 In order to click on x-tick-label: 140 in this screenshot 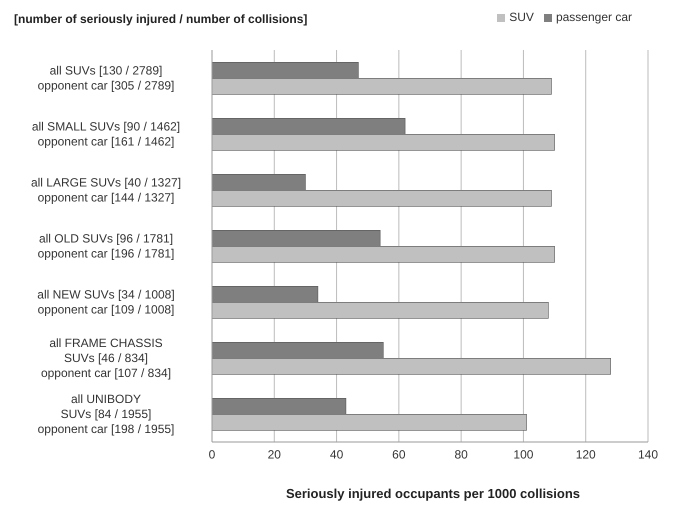, I will do `click(648, 455)`.